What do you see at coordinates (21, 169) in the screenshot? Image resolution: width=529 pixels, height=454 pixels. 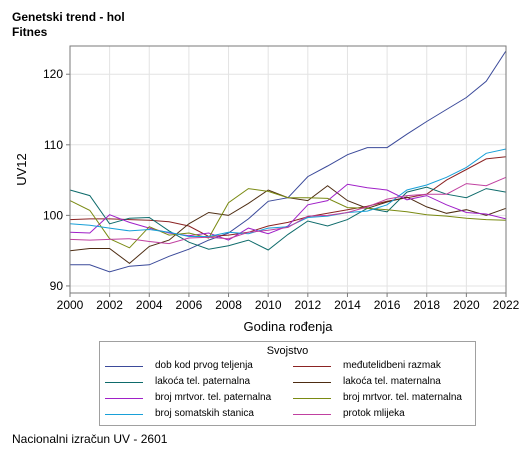 I see `y-axis-title: UV12` at bounding box center [21, 169].